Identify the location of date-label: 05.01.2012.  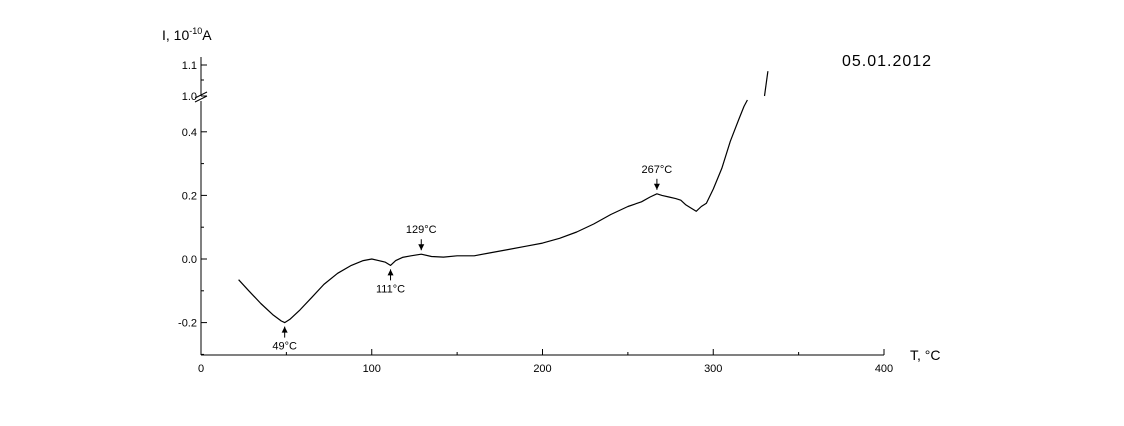
(887, 61).